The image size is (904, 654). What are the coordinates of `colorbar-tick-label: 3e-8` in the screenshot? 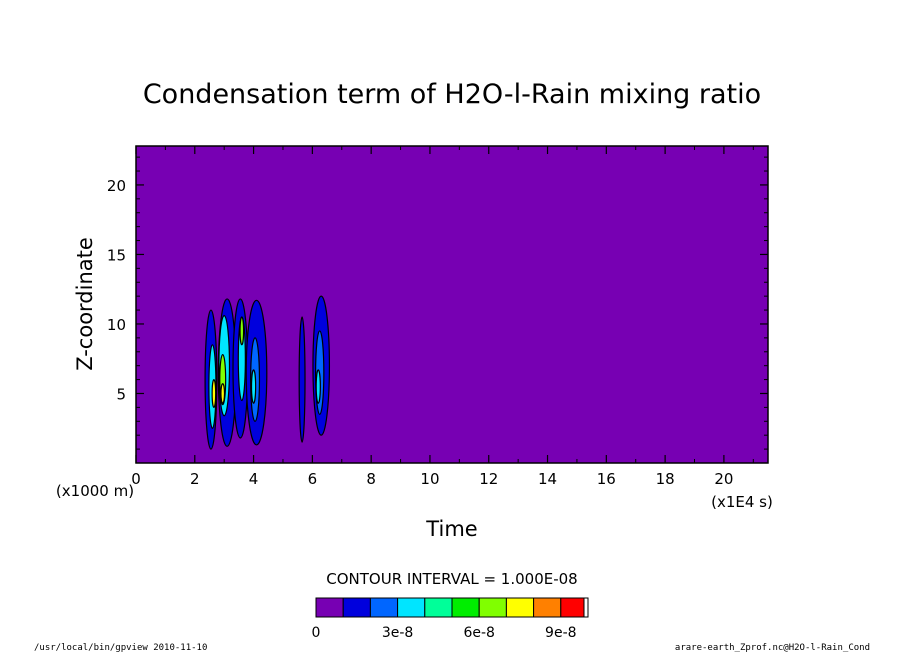 It's located at (397, 633).